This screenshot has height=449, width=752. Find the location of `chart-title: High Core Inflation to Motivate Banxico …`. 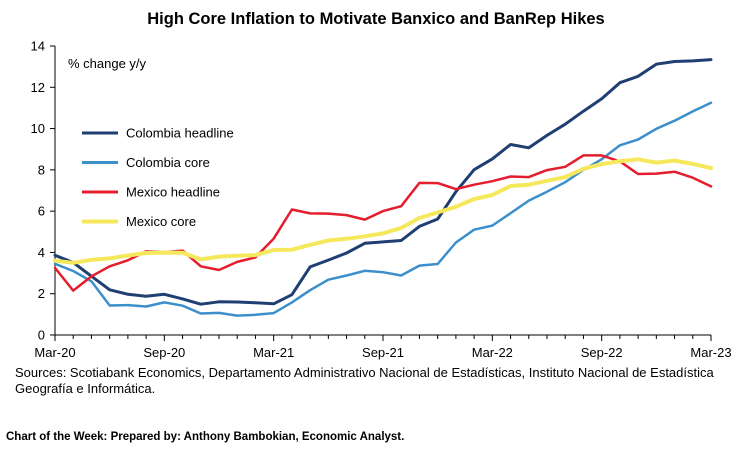

chart-title: High Core Inflation to Motivate Banxico … is located at coordinates (376, 19).